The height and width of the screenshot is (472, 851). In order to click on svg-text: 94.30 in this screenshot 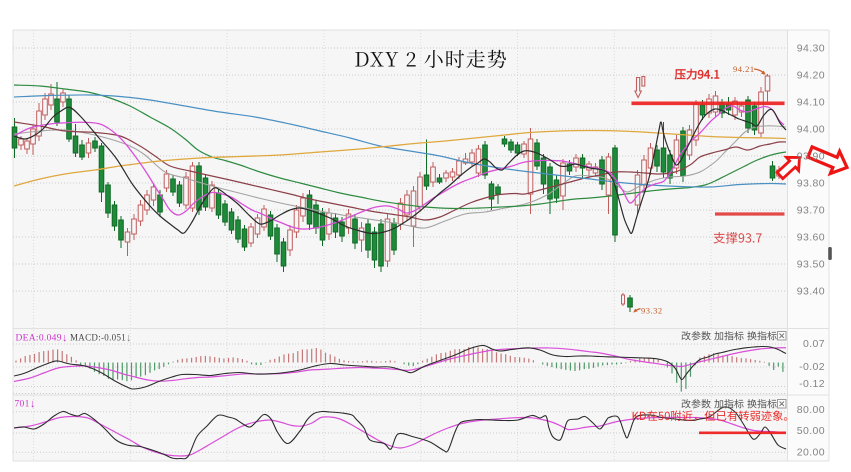, I will do `click(811, 49)`.